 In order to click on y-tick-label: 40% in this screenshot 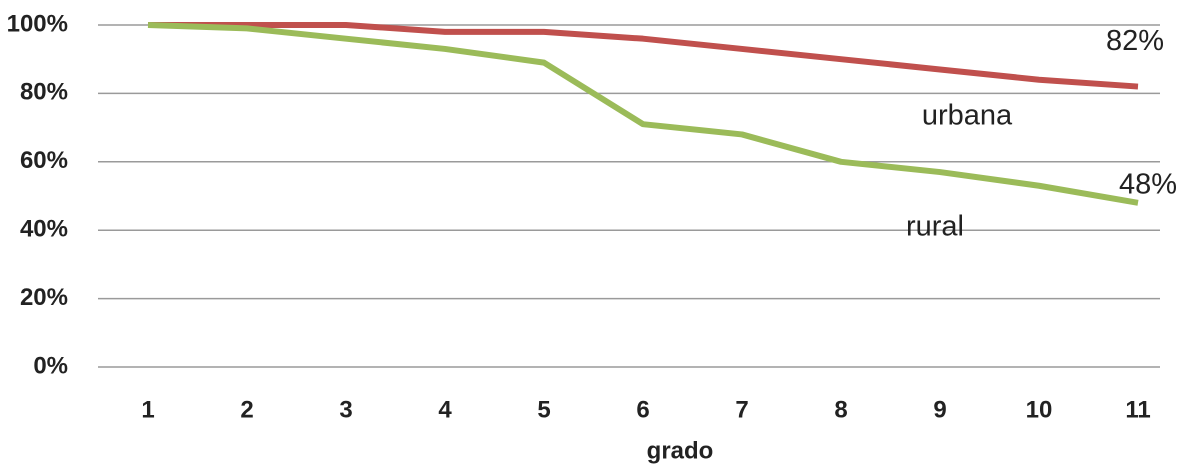, I will do `click(44, 229)`.